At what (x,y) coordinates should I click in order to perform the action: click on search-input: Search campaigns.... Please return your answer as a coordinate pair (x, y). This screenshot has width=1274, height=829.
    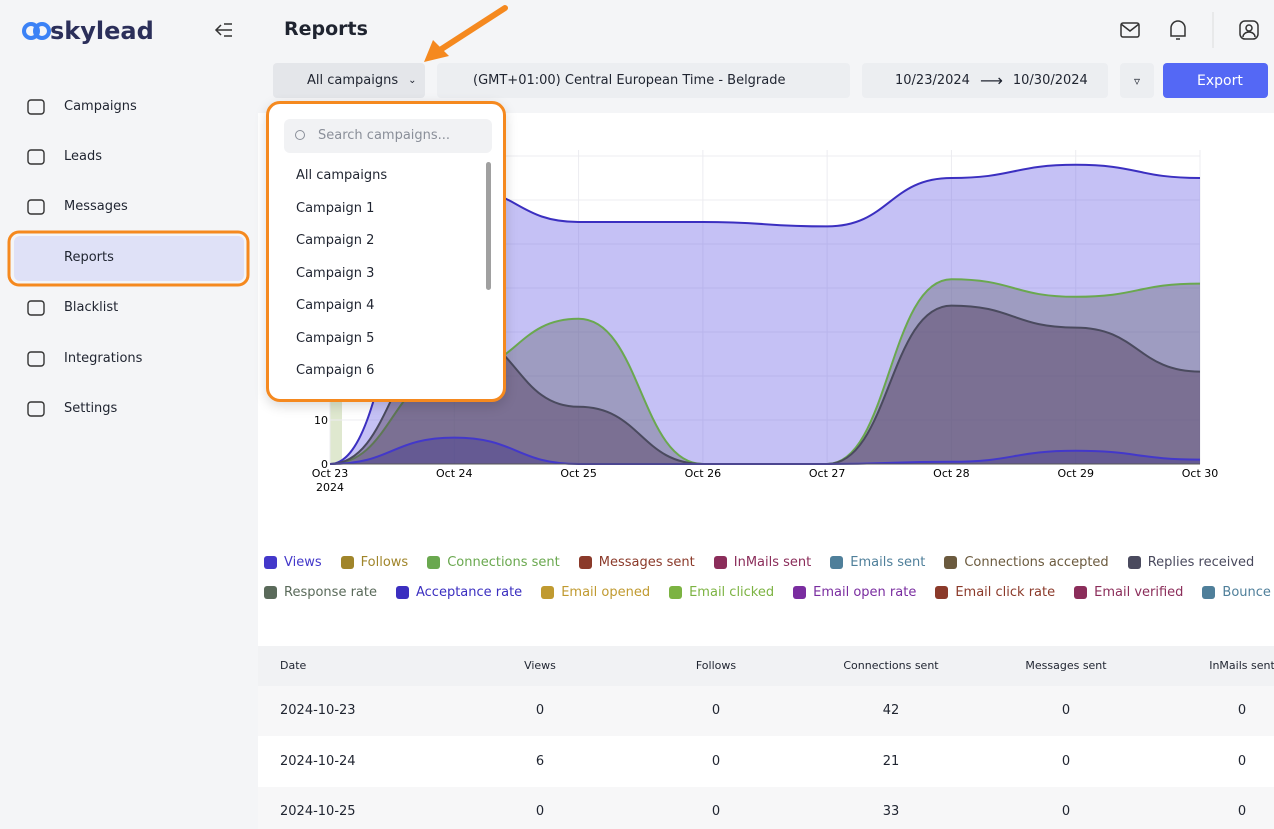
    Looking at the image, I should click on (388, 136).